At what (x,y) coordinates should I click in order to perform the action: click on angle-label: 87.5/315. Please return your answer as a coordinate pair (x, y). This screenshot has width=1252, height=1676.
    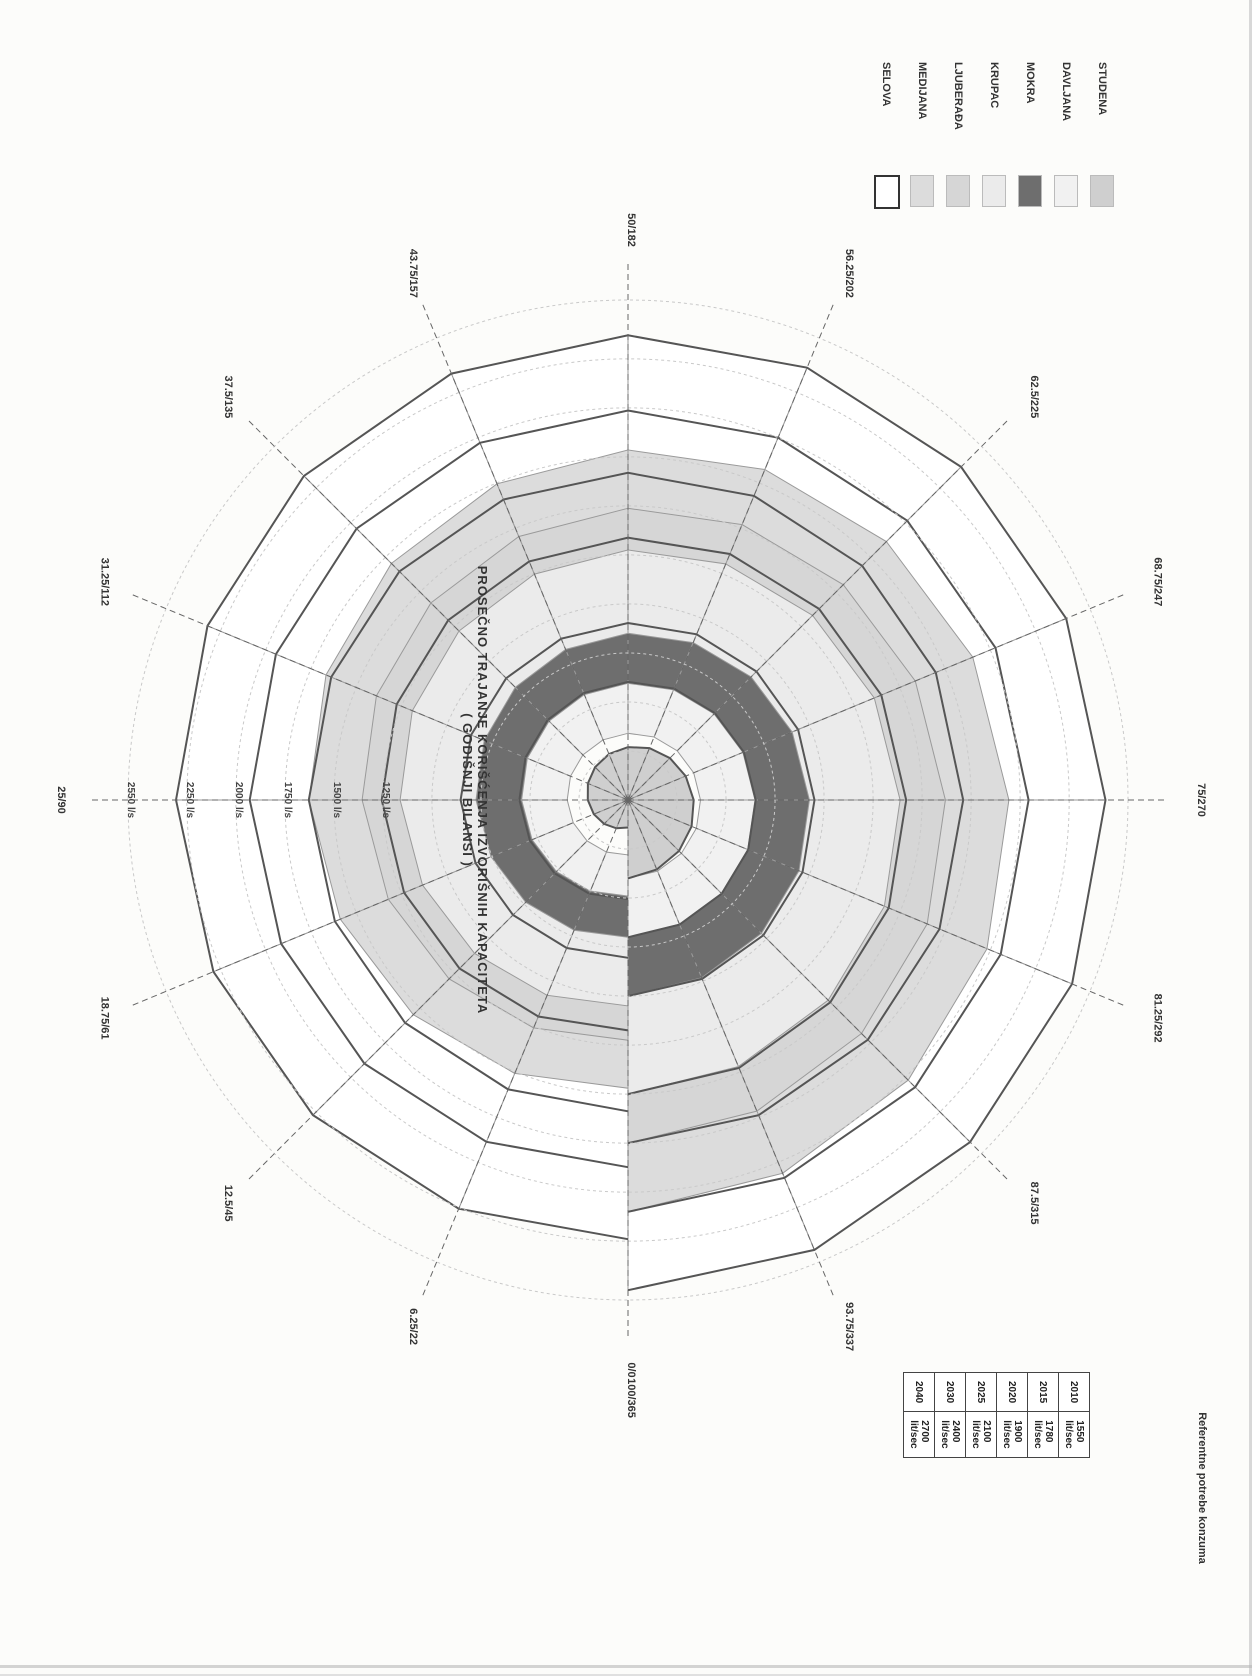
    Looking at the image, I should click on (1034, 1203).